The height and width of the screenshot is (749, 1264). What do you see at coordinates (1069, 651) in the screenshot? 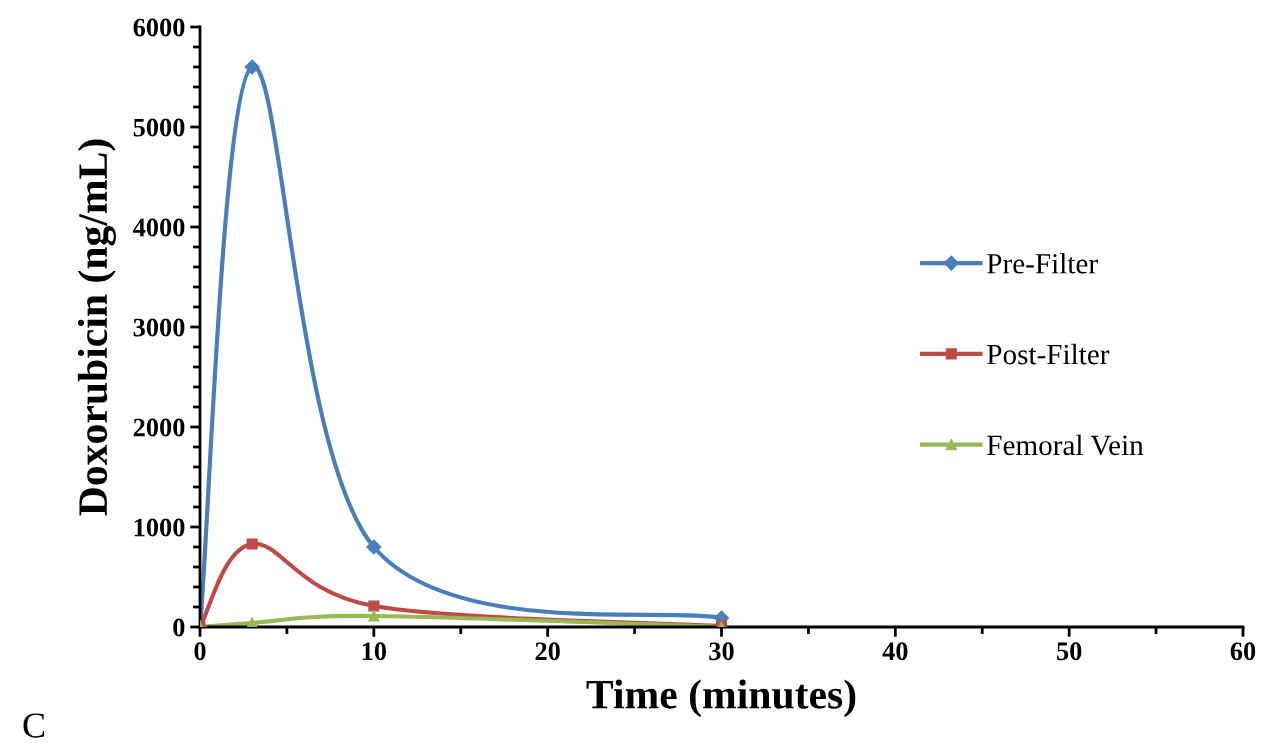
I see `x-tick-label: 50` at bounding box center [1069, 651].